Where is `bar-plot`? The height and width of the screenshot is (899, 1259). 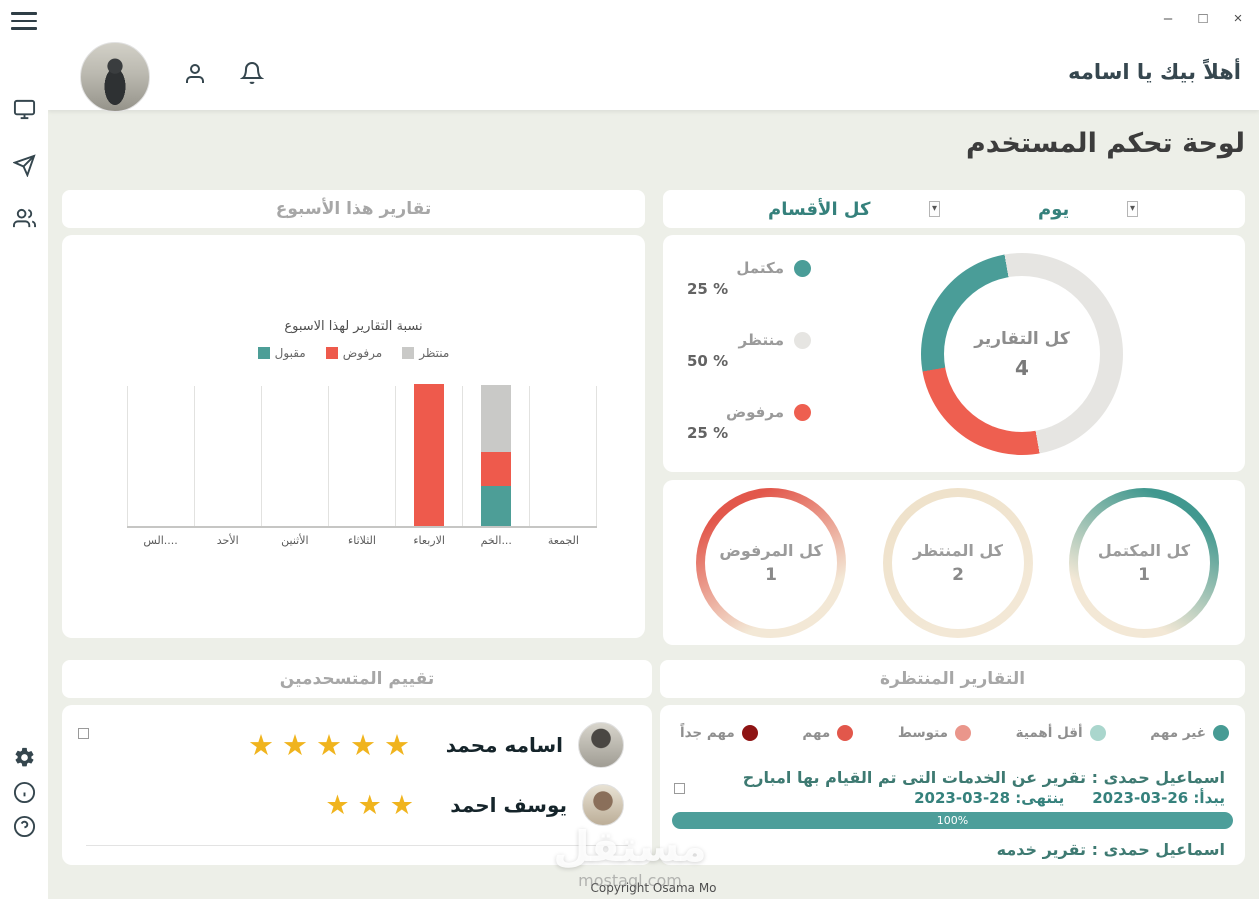
bar-plot is located at coordinates (362, 456).